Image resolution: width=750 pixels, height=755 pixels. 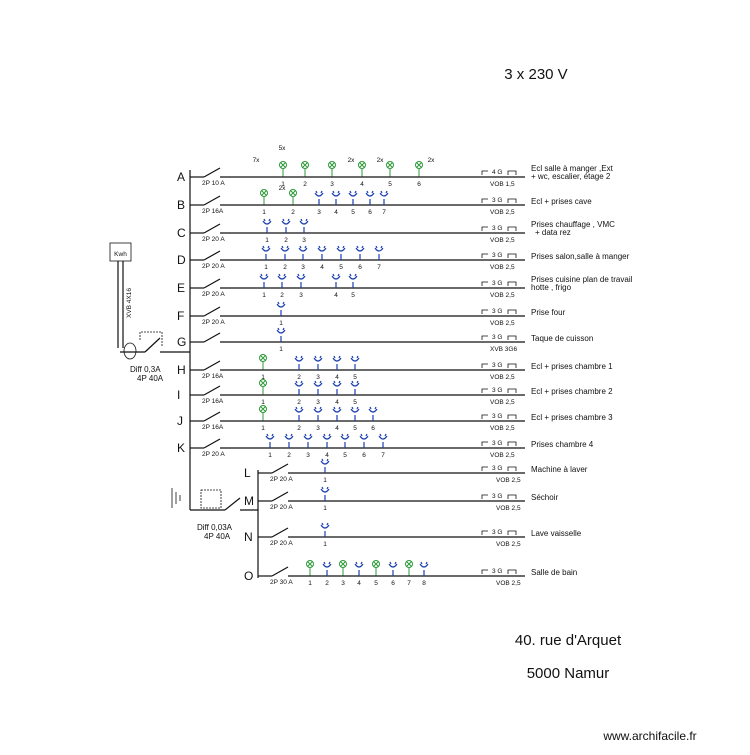 I want to click on circuit-description: Salle de bain, so click(x=554, y=572).